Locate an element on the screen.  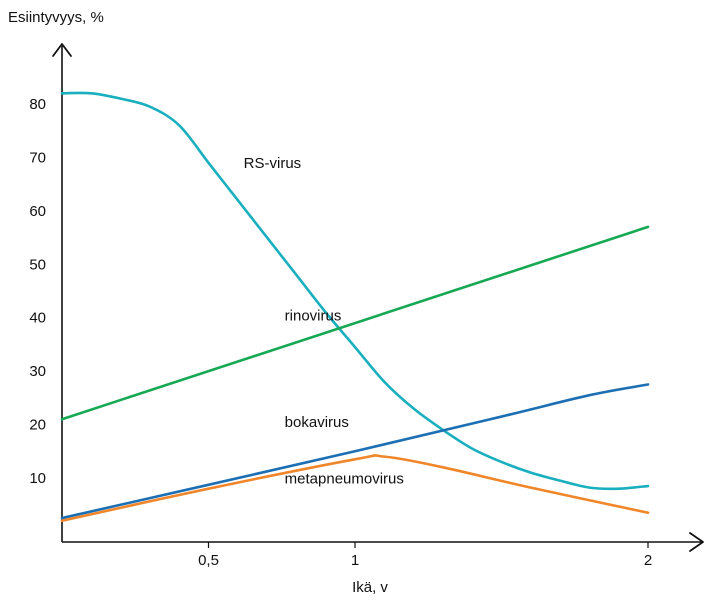
x-ticks: 0,5 1 2 is located at coordinates (425, 555).